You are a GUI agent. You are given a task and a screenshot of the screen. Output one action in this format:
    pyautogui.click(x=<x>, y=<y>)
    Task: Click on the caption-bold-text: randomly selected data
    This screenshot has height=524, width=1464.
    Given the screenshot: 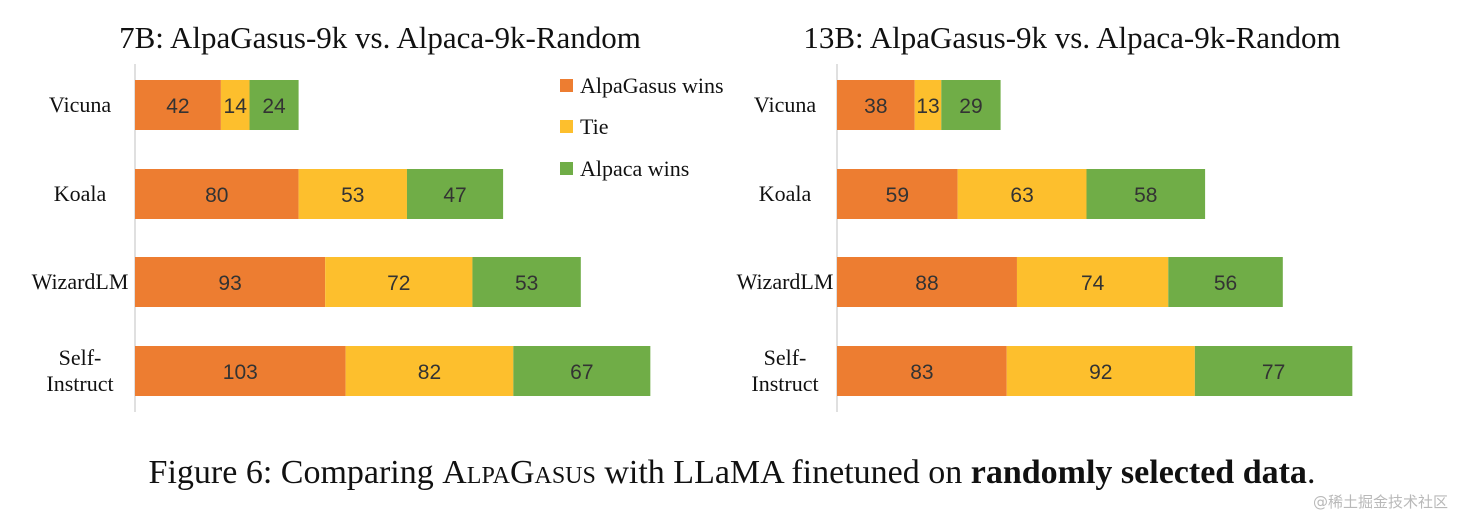 What is the action you would take?
    pyautogui.click(x=1138, y=472)
    